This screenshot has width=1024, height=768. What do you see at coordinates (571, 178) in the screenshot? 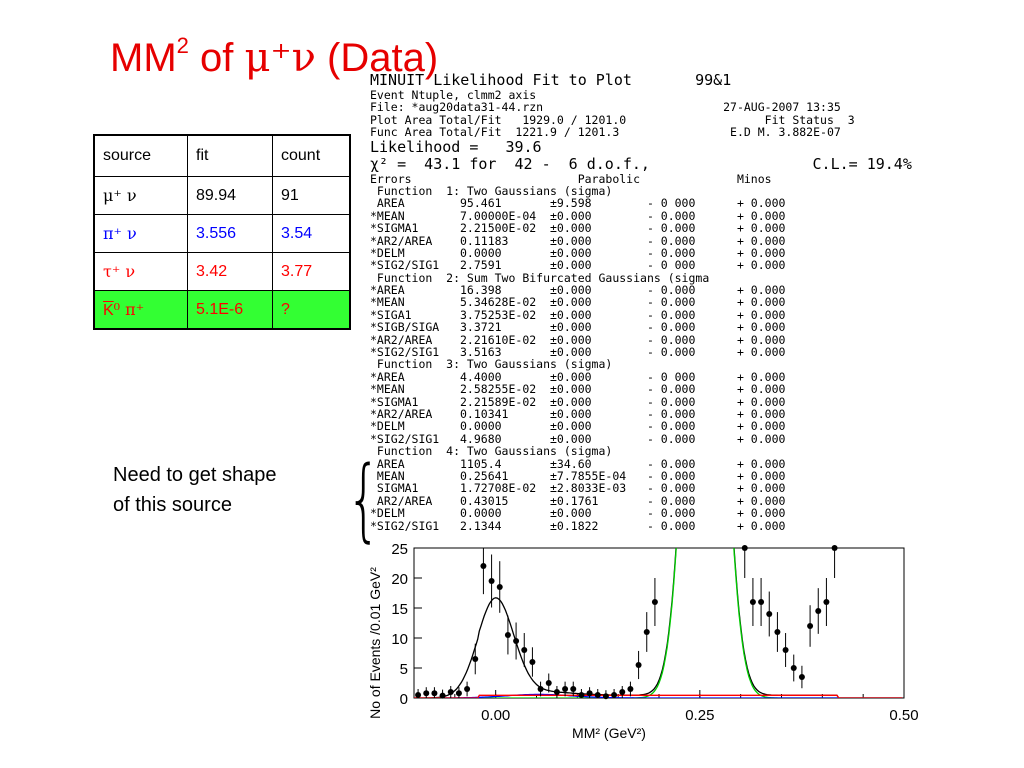
I see `fit-panel-line: Errors Parabolic Minos` at bounding box center [571, 178].